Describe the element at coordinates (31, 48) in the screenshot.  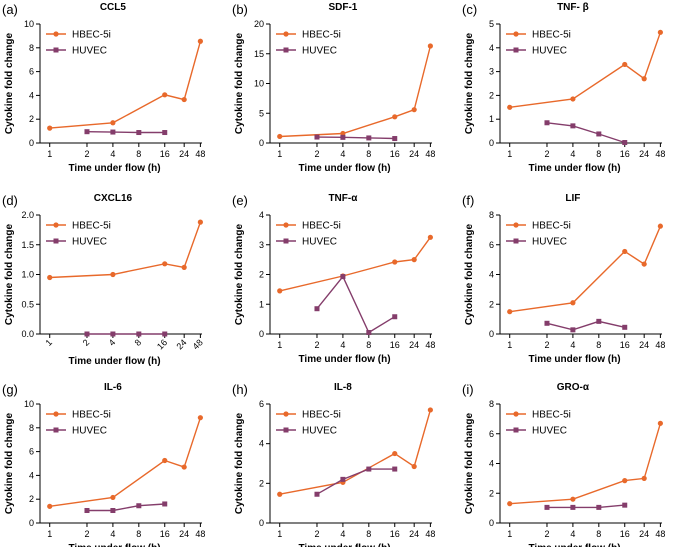
I see `y-tick-label: 8` at that location.